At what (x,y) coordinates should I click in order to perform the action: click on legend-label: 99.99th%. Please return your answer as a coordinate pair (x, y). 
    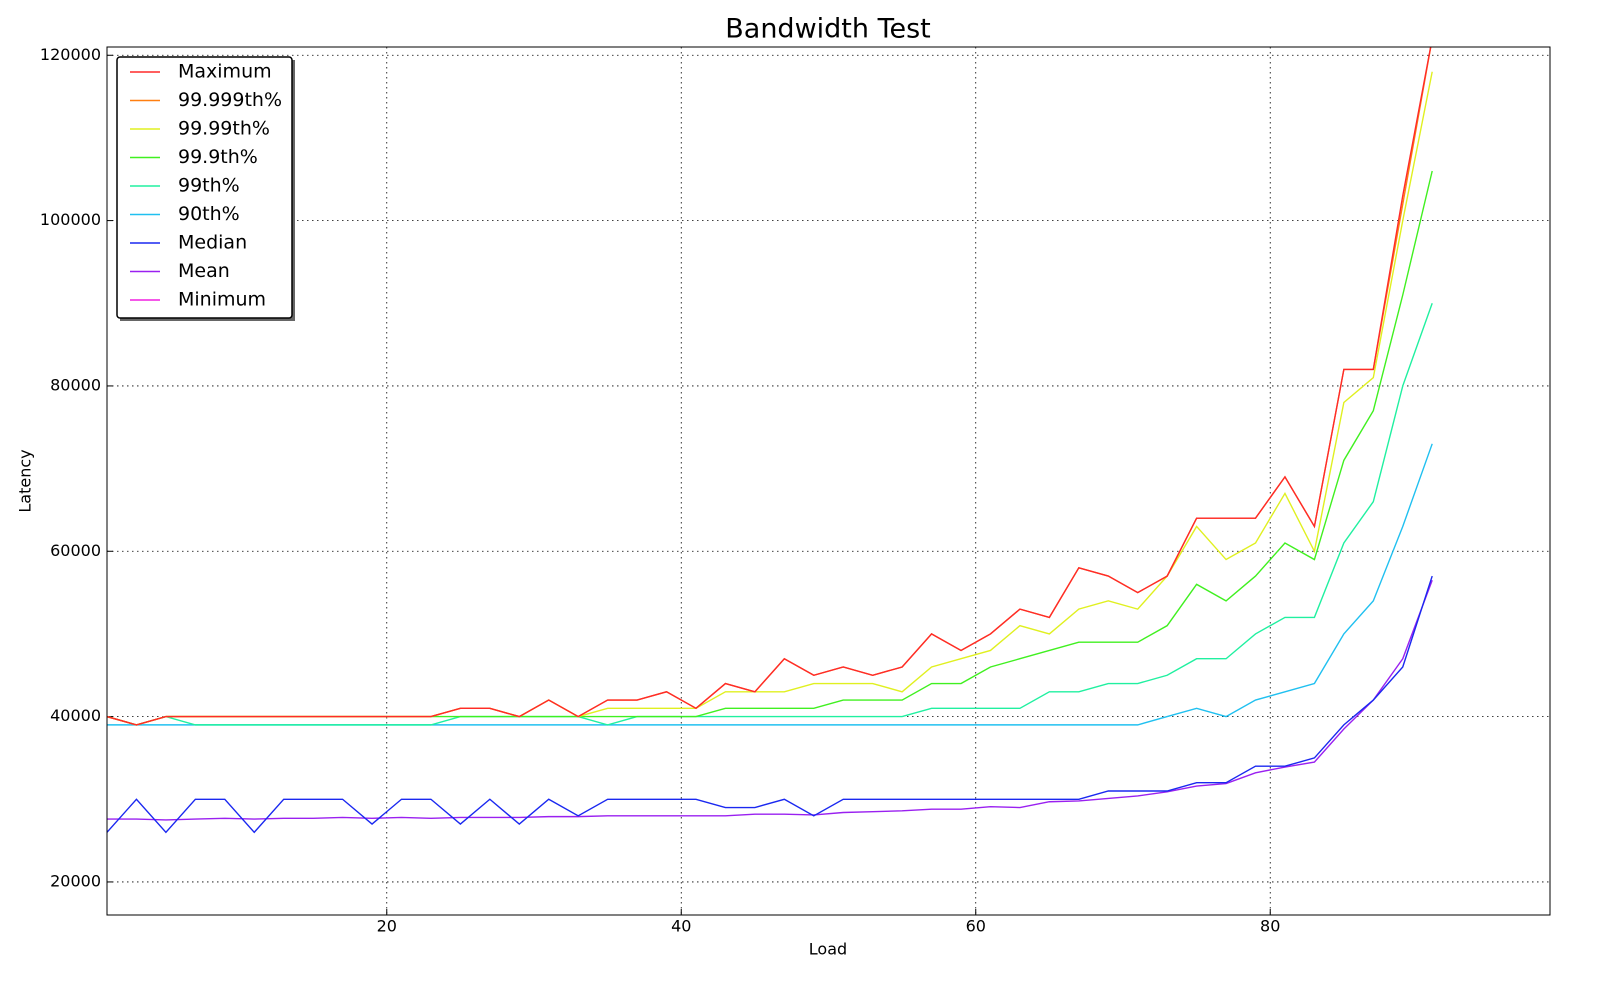
    Looking at the image, I should click on (224, 129).